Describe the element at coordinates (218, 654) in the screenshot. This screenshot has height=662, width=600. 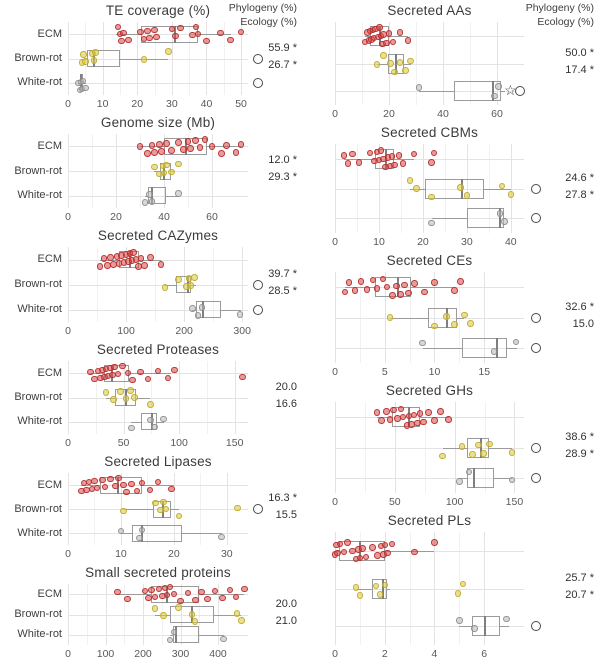
I see `x-tick-label: 400` at that location.